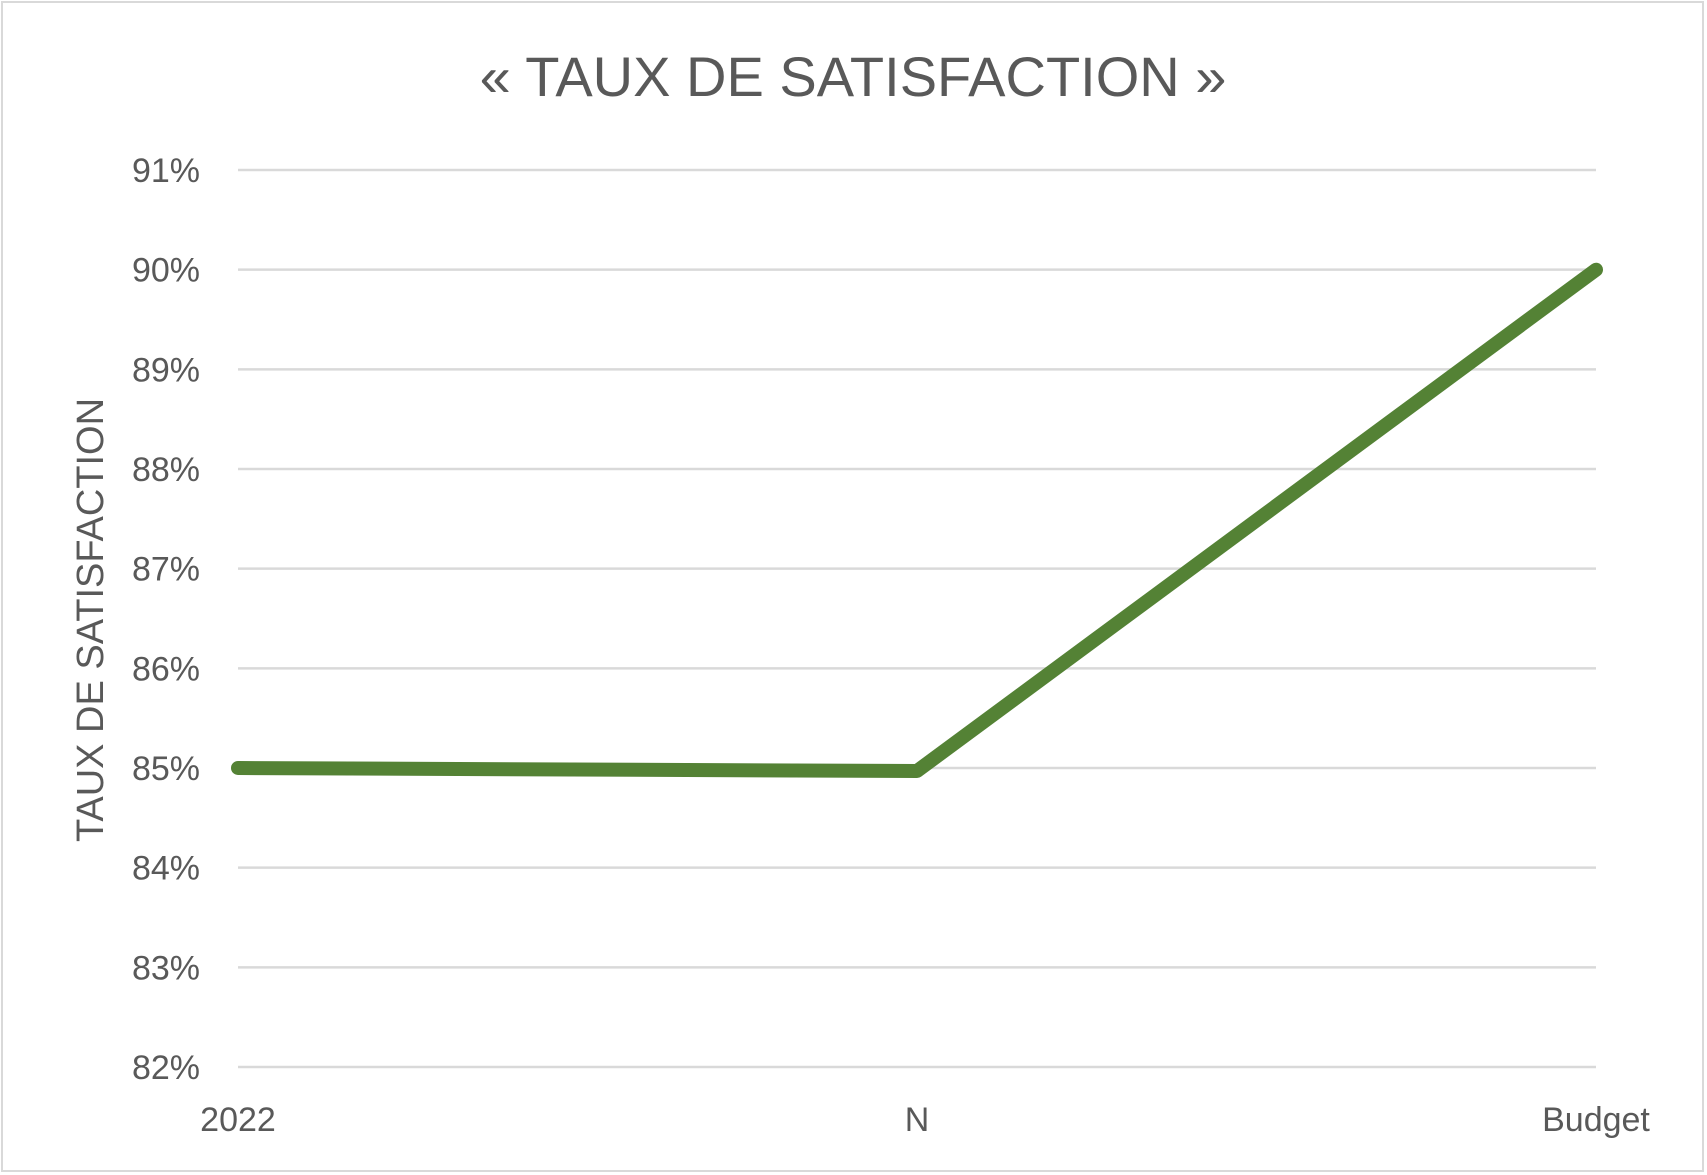 The width and height of the screenshot is (1707, 1175). Describe the element at coordinates (166, 869) in the screenshot. I see `y-tick-label: 84%` at that location.